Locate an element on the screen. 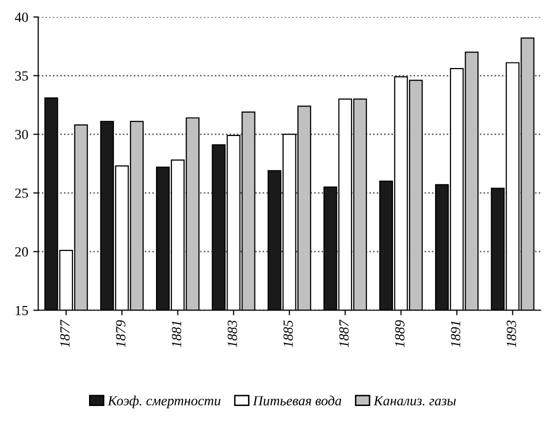 The height and width of the screenshot is (425, 546). y-tick-label: 40 is located at coordinates (21, 17).